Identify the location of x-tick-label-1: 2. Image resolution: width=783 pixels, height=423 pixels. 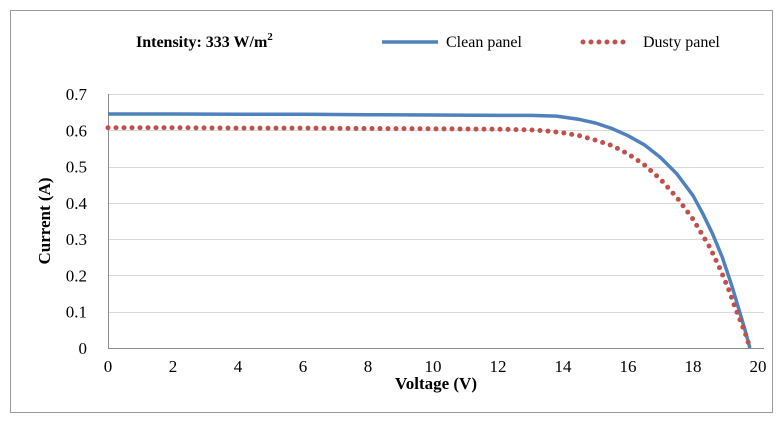
(173, 366).